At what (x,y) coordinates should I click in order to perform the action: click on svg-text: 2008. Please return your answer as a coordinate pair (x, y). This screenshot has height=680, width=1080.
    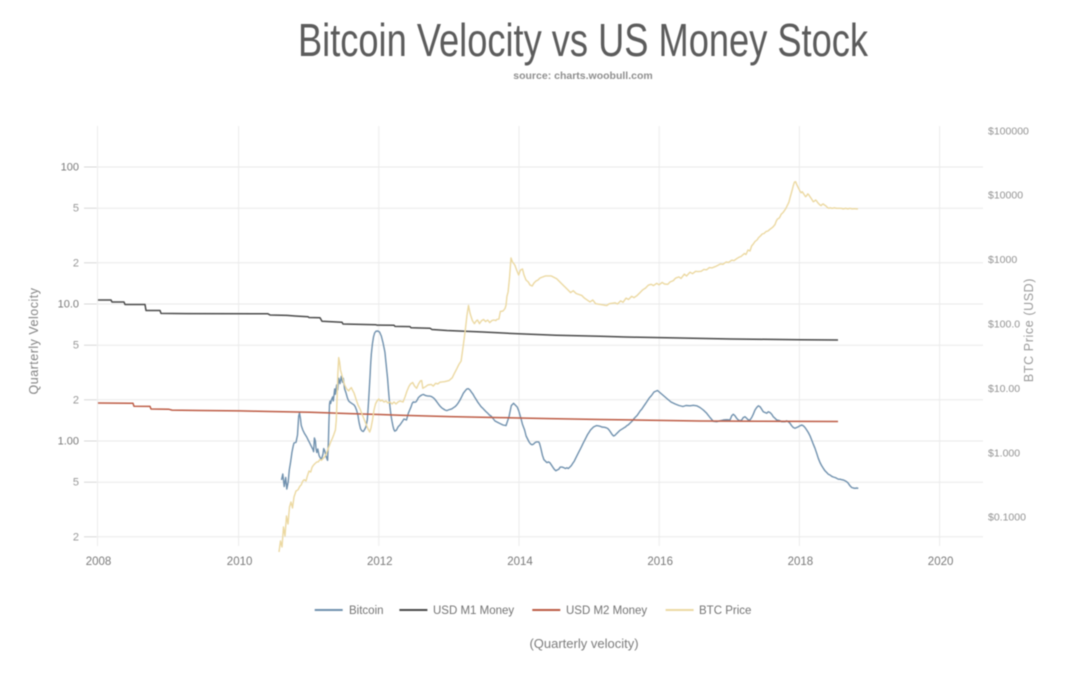
    Looking at the image, I should click on (99, 562).